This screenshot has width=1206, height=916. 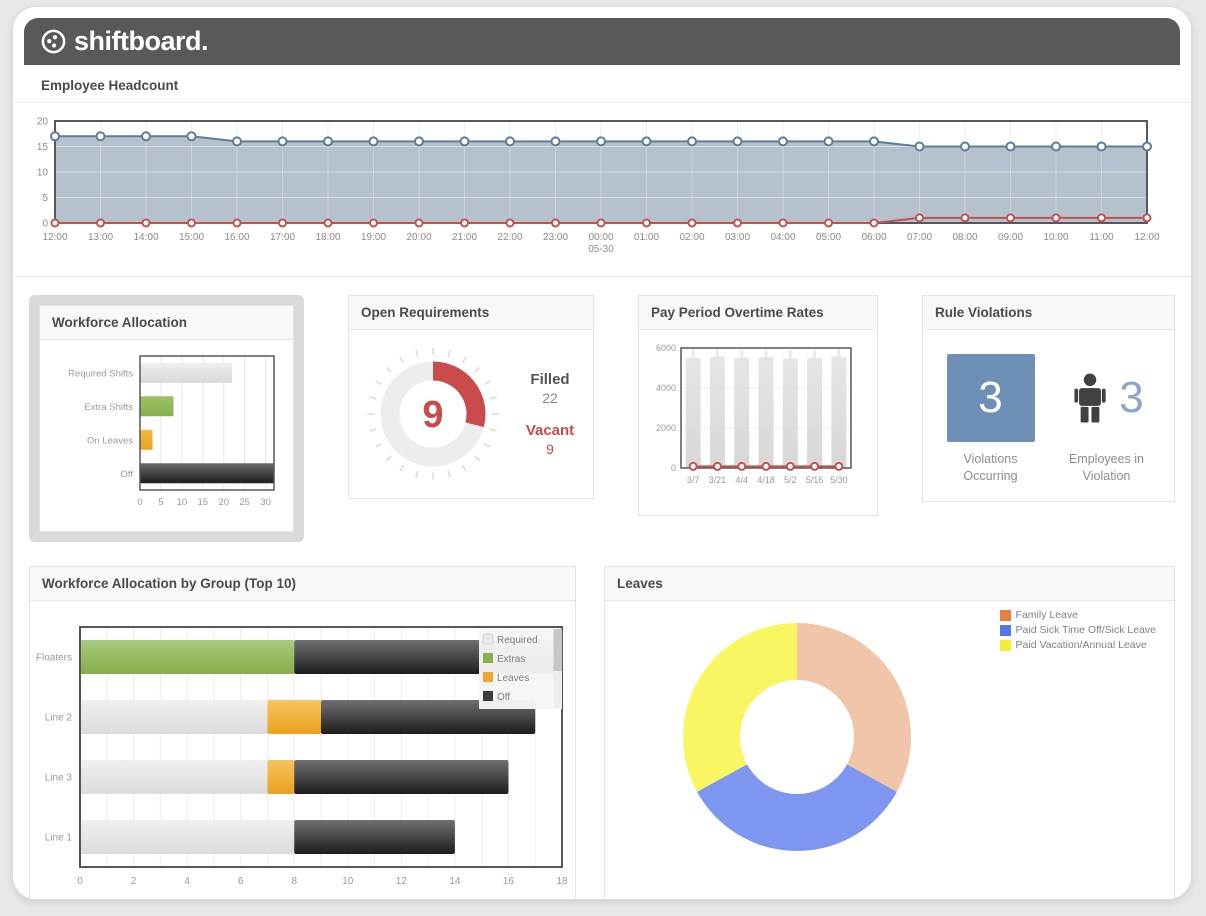 What do you see at coordinates (555, 237) in the screenshot?
I see `svg-text: 23:00` at bounding box center [555, 237].